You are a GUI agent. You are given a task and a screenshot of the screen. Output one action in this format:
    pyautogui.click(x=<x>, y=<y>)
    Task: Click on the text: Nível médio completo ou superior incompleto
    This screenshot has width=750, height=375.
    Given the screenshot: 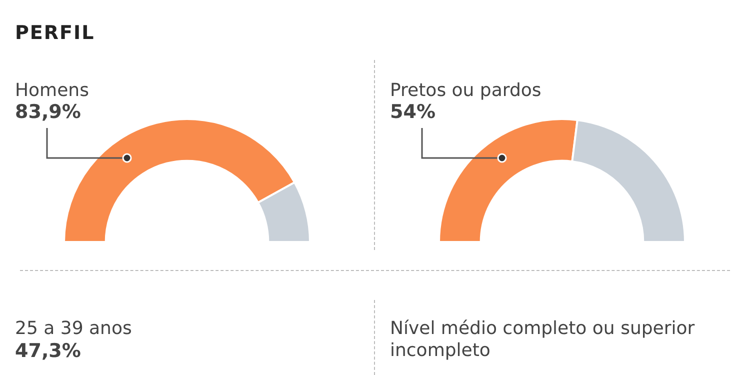 What is the action you would take?
    pyautogui.click(x=543, y=340)
    